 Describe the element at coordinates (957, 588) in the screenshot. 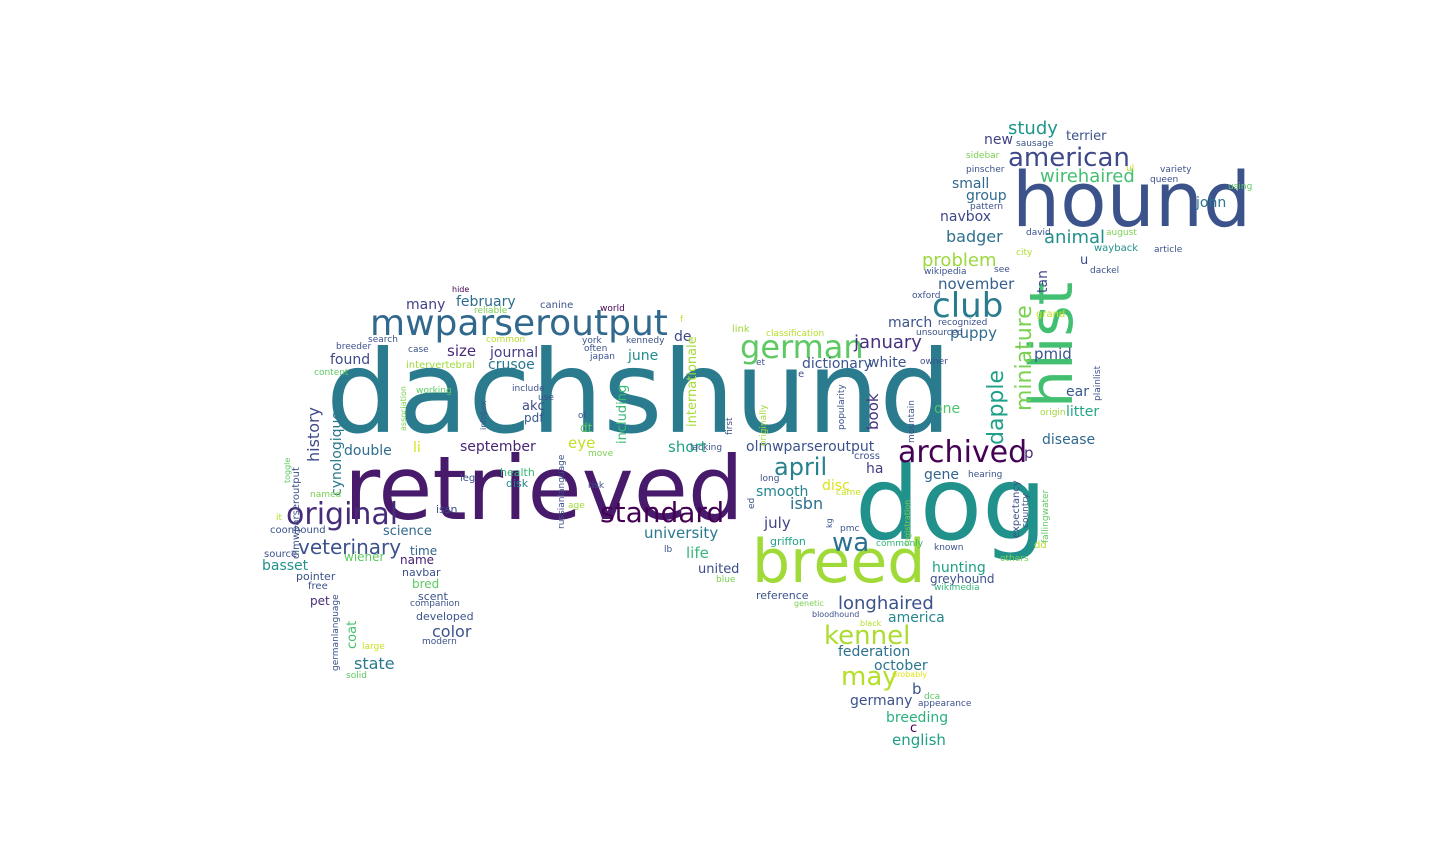

I see `cloud-word-wikimedia: wikimedia` at that location.